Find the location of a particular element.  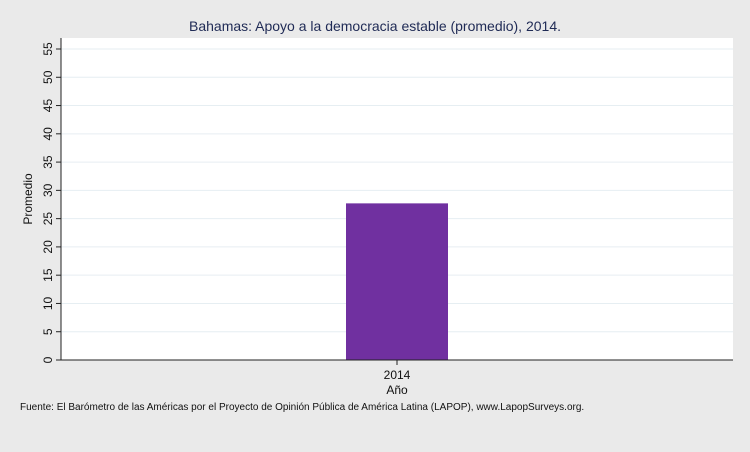

y-tick-label: 25 is located at coordinates (48, 219).